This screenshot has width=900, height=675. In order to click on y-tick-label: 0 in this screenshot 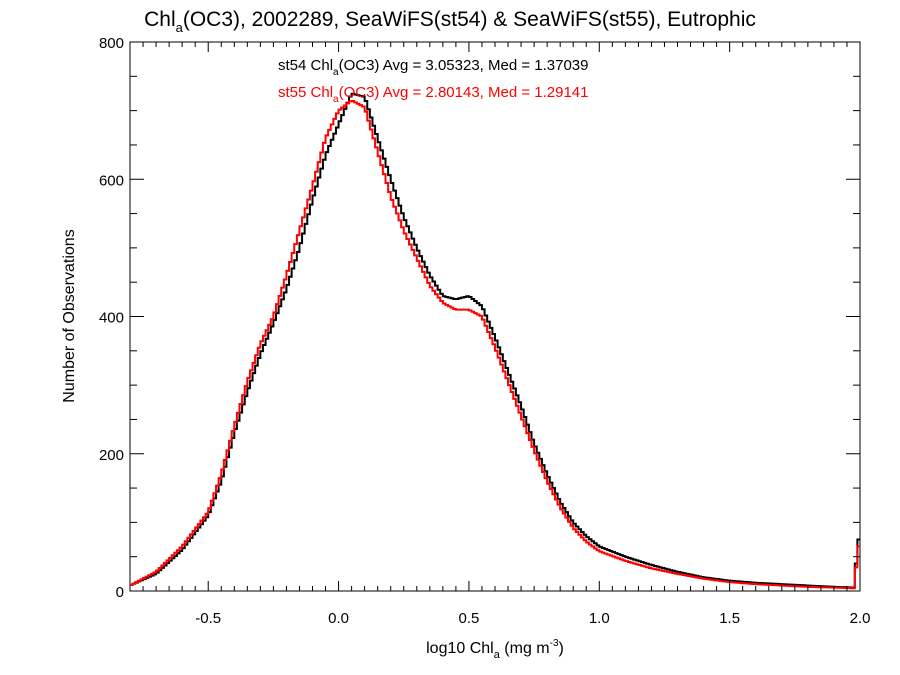, I will do `click(120, 592)`.